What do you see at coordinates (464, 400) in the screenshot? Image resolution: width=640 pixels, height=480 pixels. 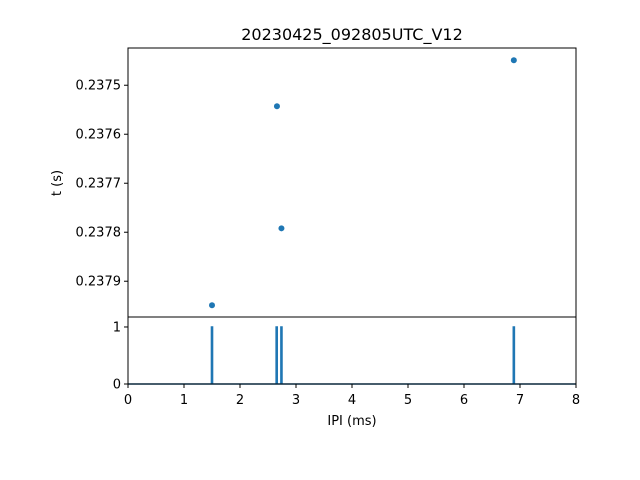 I see `x-tick-label: 6` at bounding box center [464, 400].